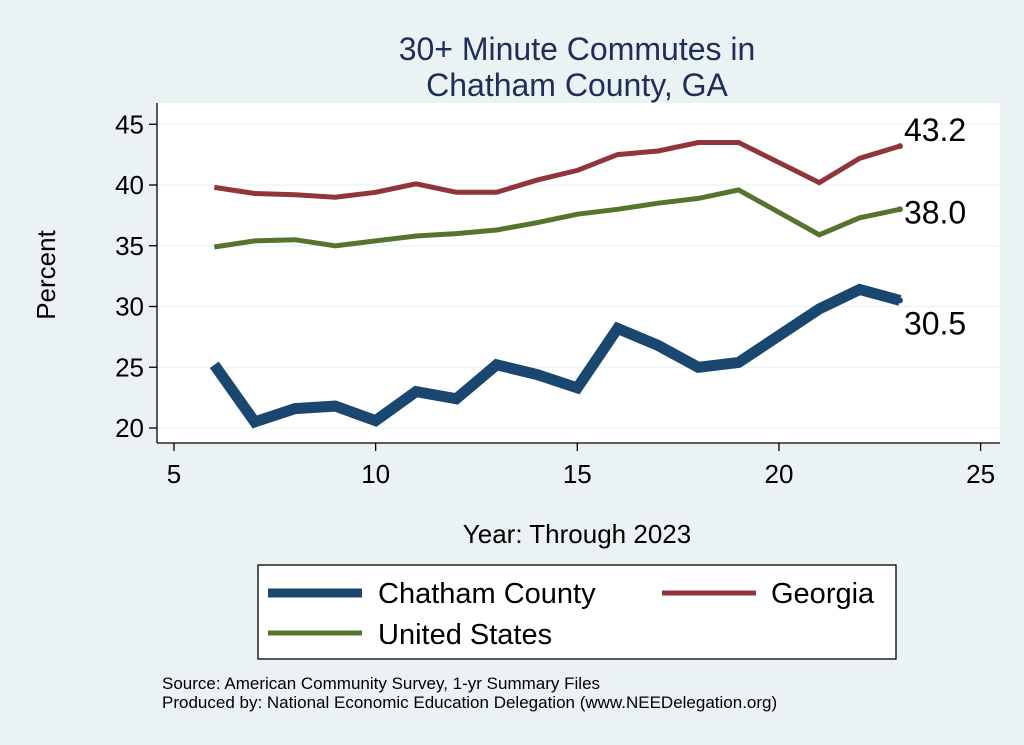  Describe the element at coordinates (46, 274) in the screenshot. I see `y-axis-title: Percent` at that location.